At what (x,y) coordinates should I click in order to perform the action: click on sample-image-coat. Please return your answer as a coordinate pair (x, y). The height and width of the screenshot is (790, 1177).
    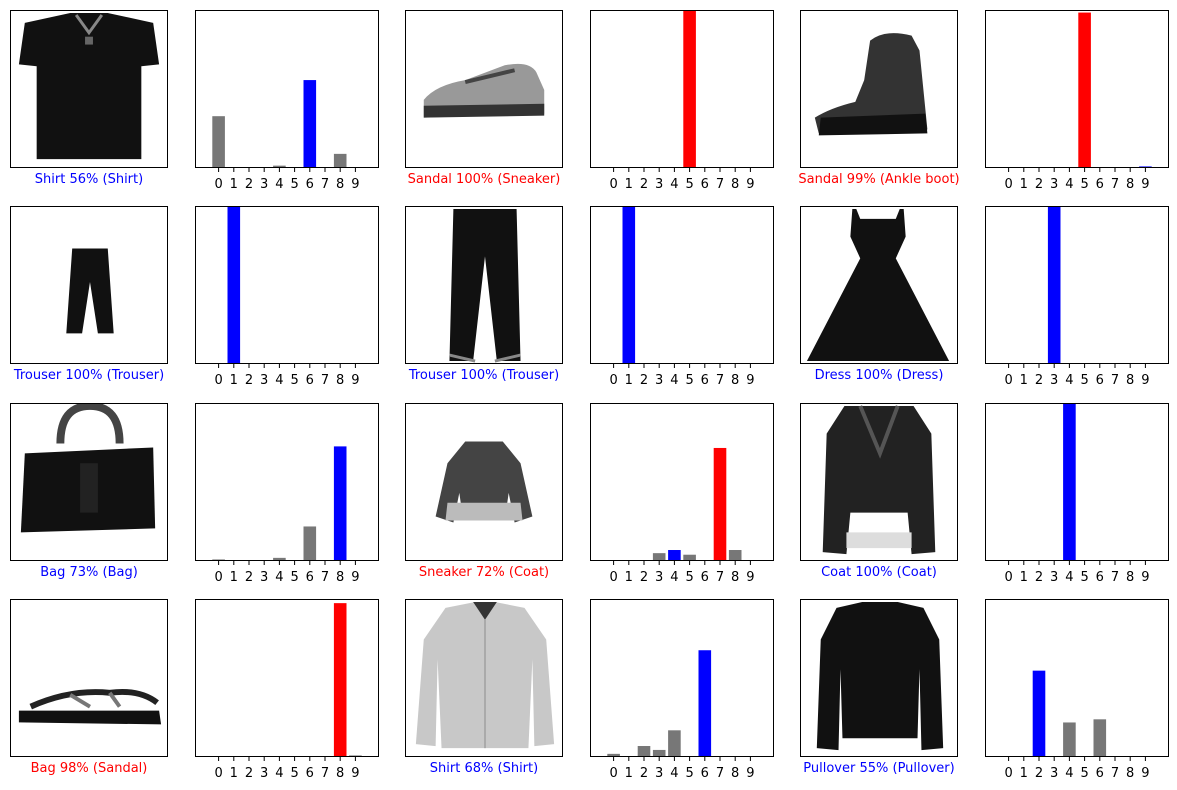
    Looking at the image, I should click on (879, 480).